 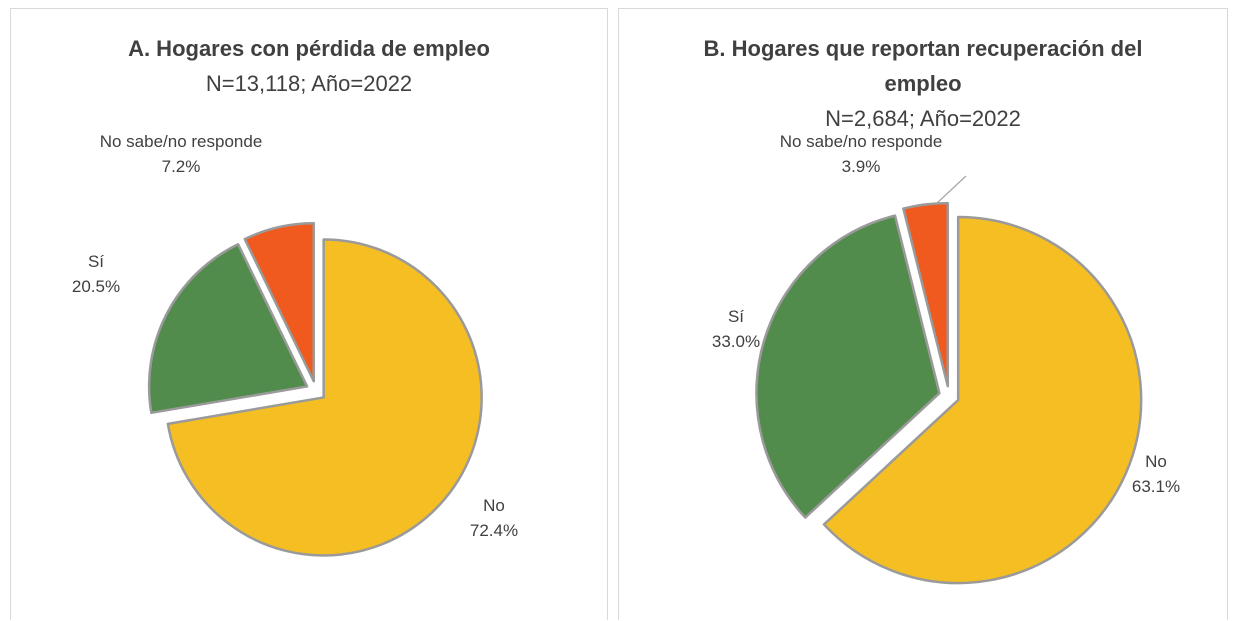 What do you see at coordinates (181, 166) in the screenshot?
I see `slice-value-label: 7.2%` at bounding box center [181, 166].